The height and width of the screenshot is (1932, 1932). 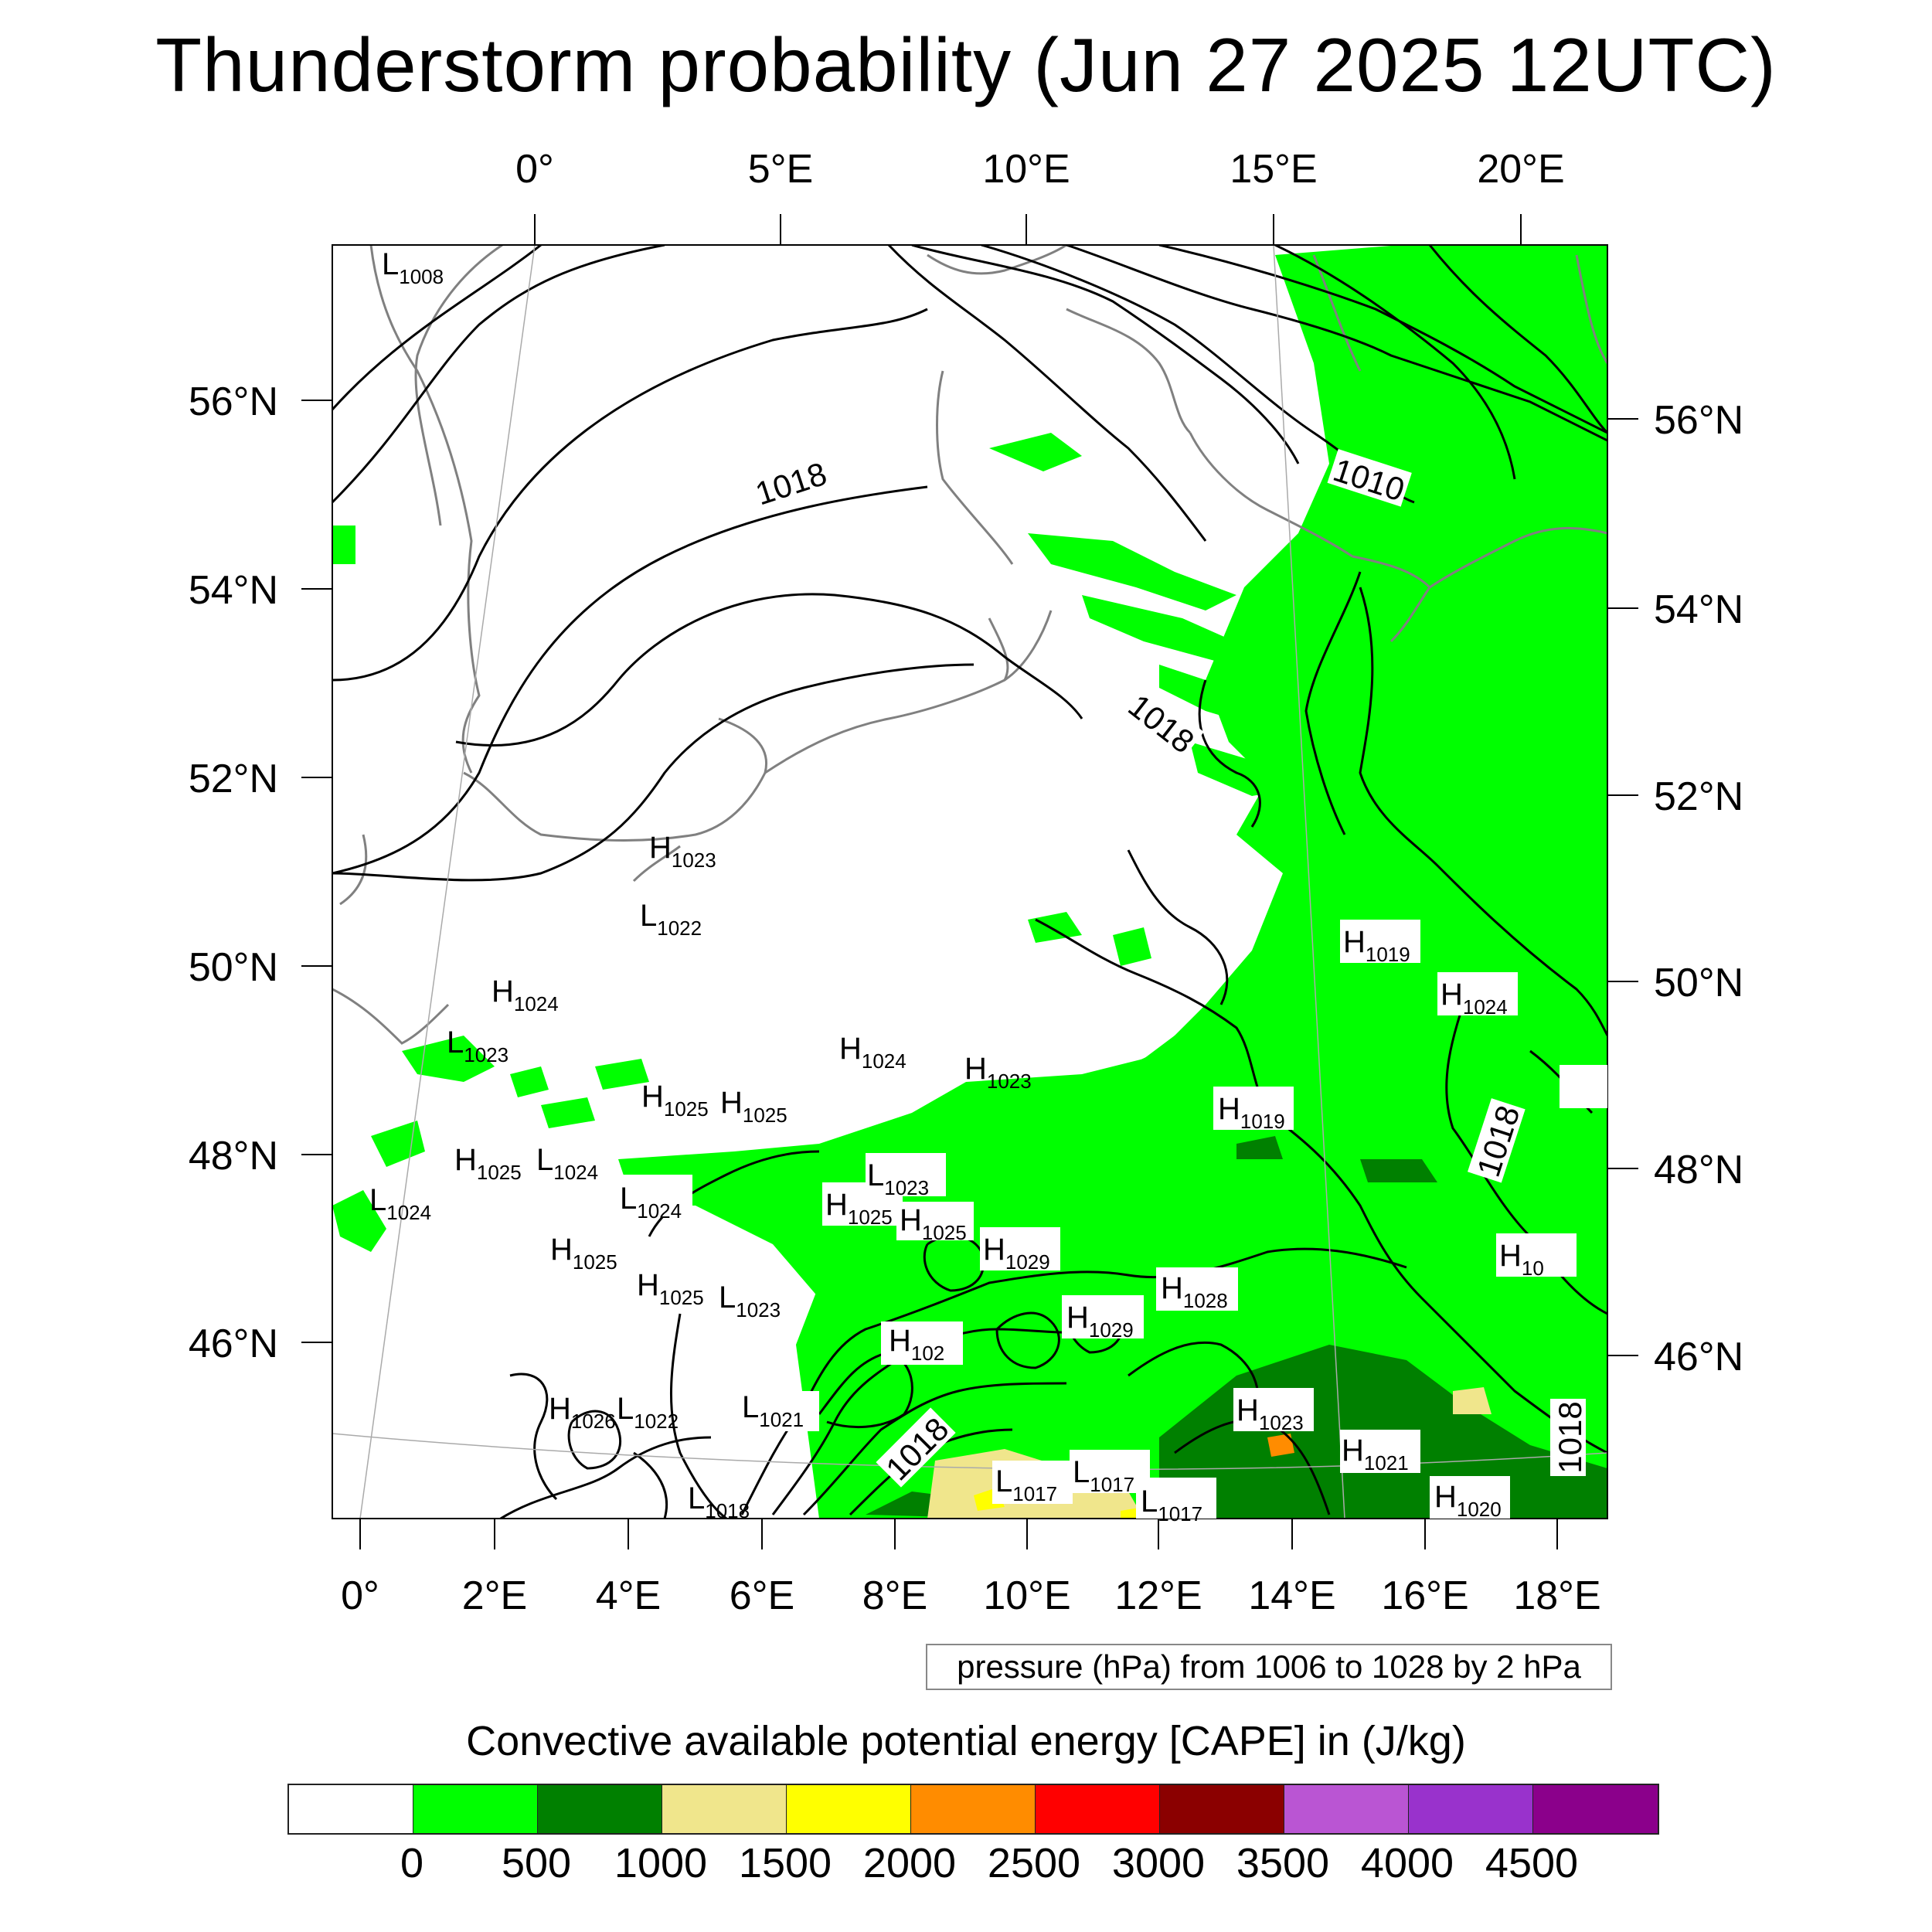 What do you see at coordinates (1520, 169) in the screenshot?
I see `top-lon-label: 20°E` at bounding box center [1520, 169].